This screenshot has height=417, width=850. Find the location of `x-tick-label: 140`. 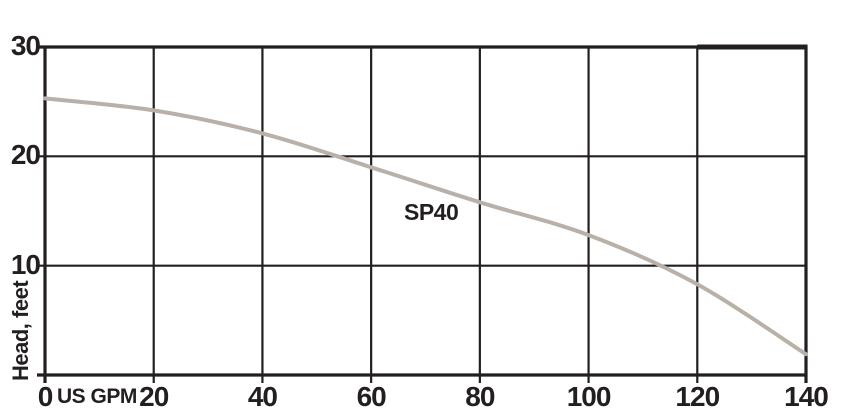

x-tick-label: 140 is located at coordinates (806, 396).